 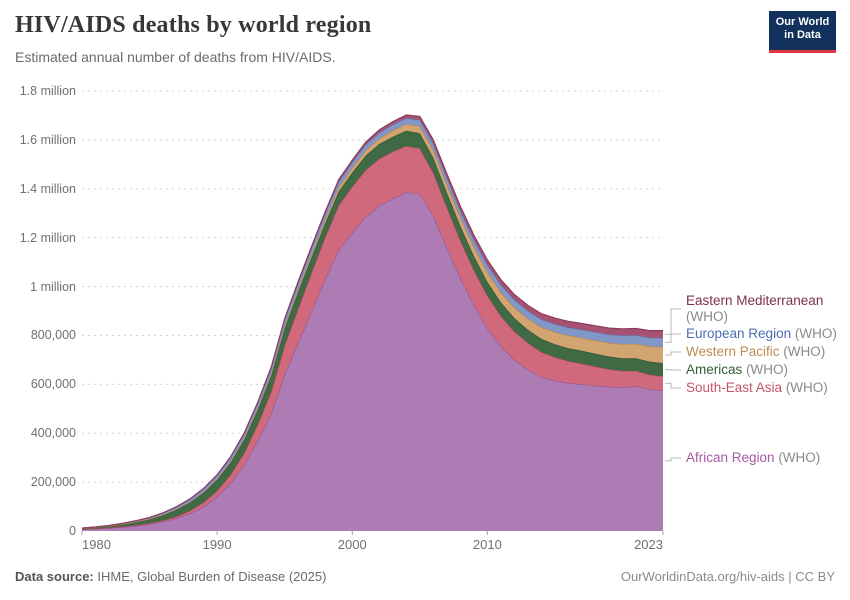 I want to click on x-axis-label: 1980, so click(x=96, y=544).